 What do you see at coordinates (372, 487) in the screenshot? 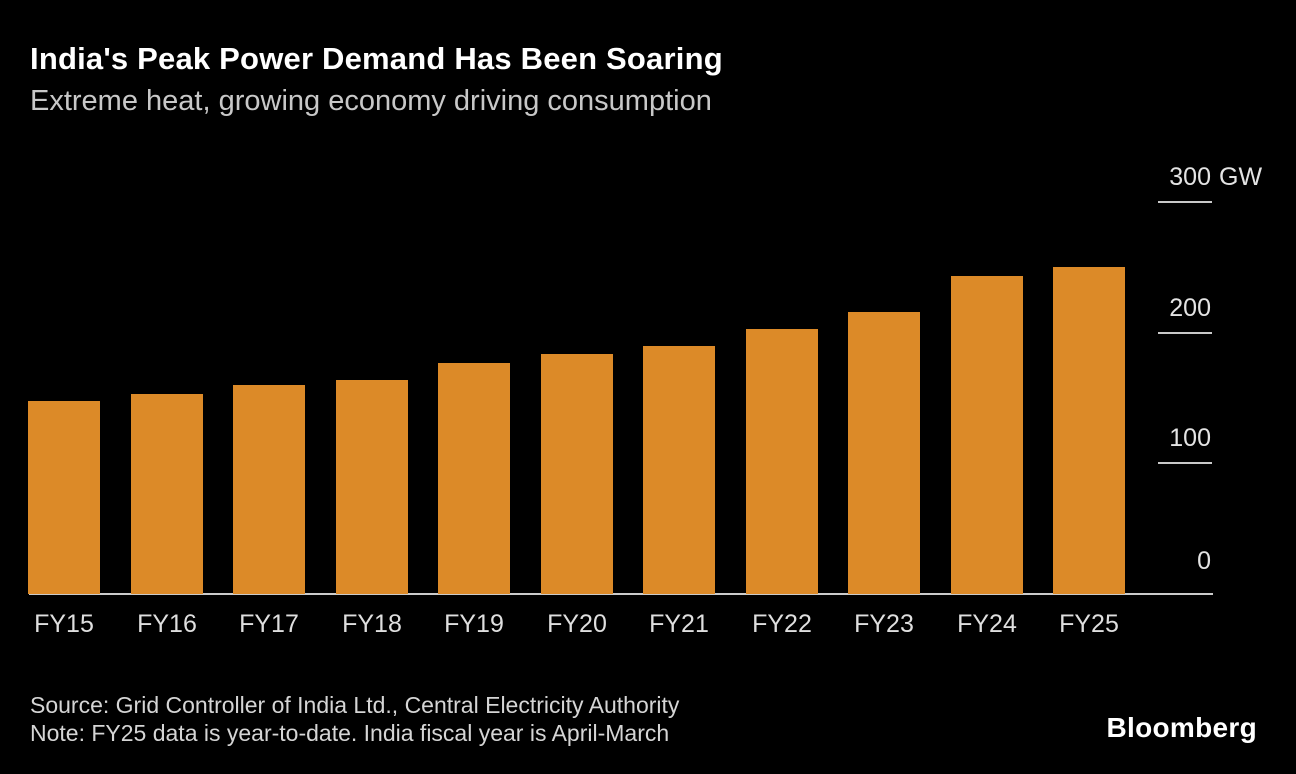
I see `bar-fy18` at bounding box center [372, 487].